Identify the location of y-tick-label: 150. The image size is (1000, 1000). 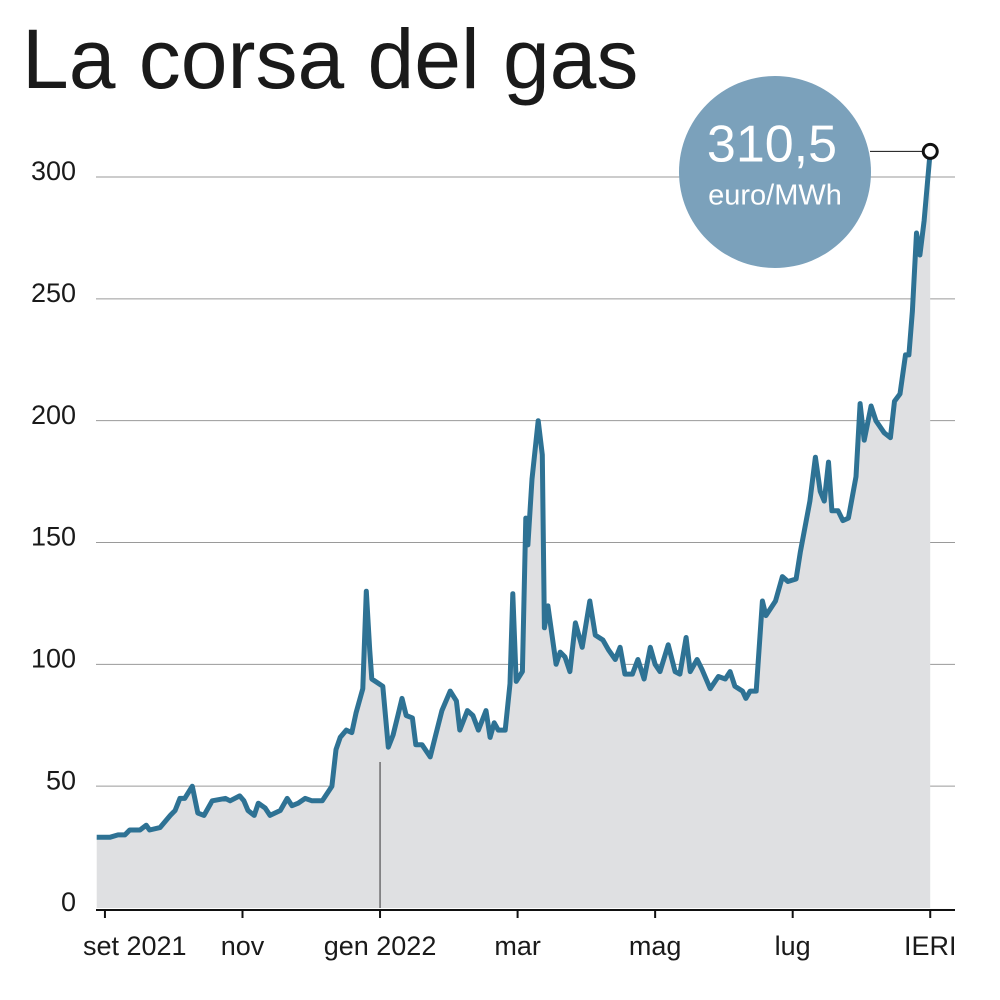
(53, 537).